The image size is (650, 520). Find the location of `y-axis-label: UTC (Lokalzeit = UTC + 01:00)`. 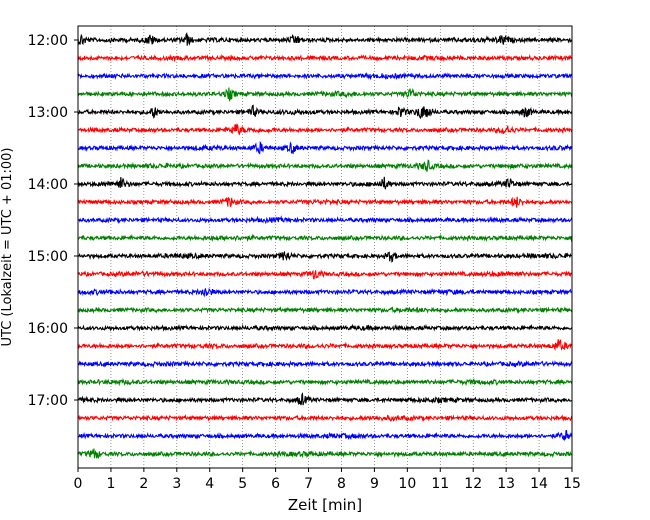

y-axis-label: UTC (Lokalzeit = UTC + 01:00) is located at coordinates (7, 247).